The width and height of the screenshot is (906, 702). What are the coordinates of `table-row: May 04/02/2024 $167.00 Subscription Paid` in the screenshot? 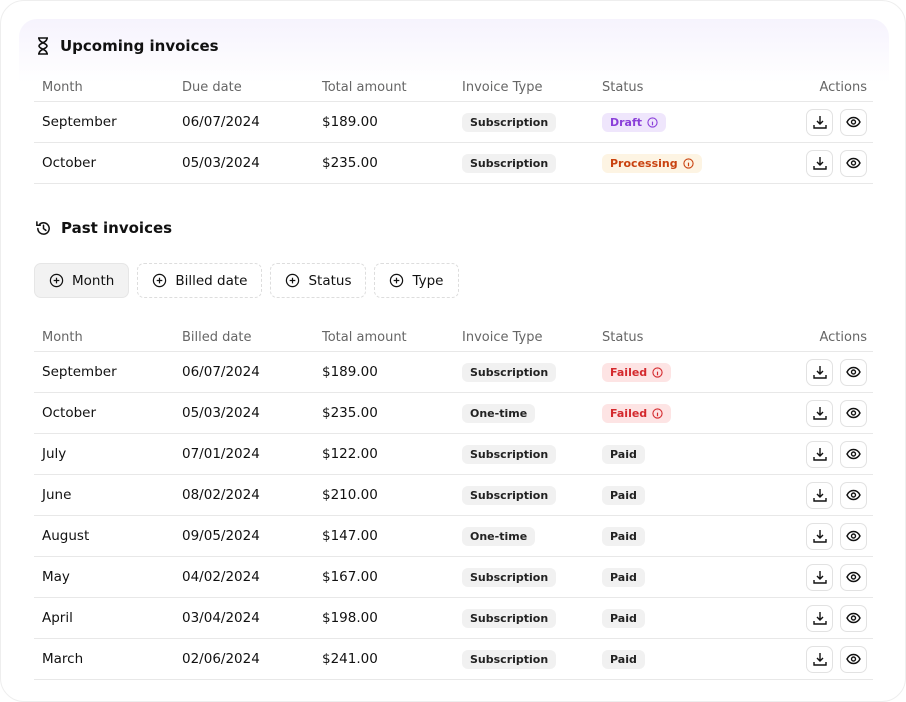 It's located at (453, 577).